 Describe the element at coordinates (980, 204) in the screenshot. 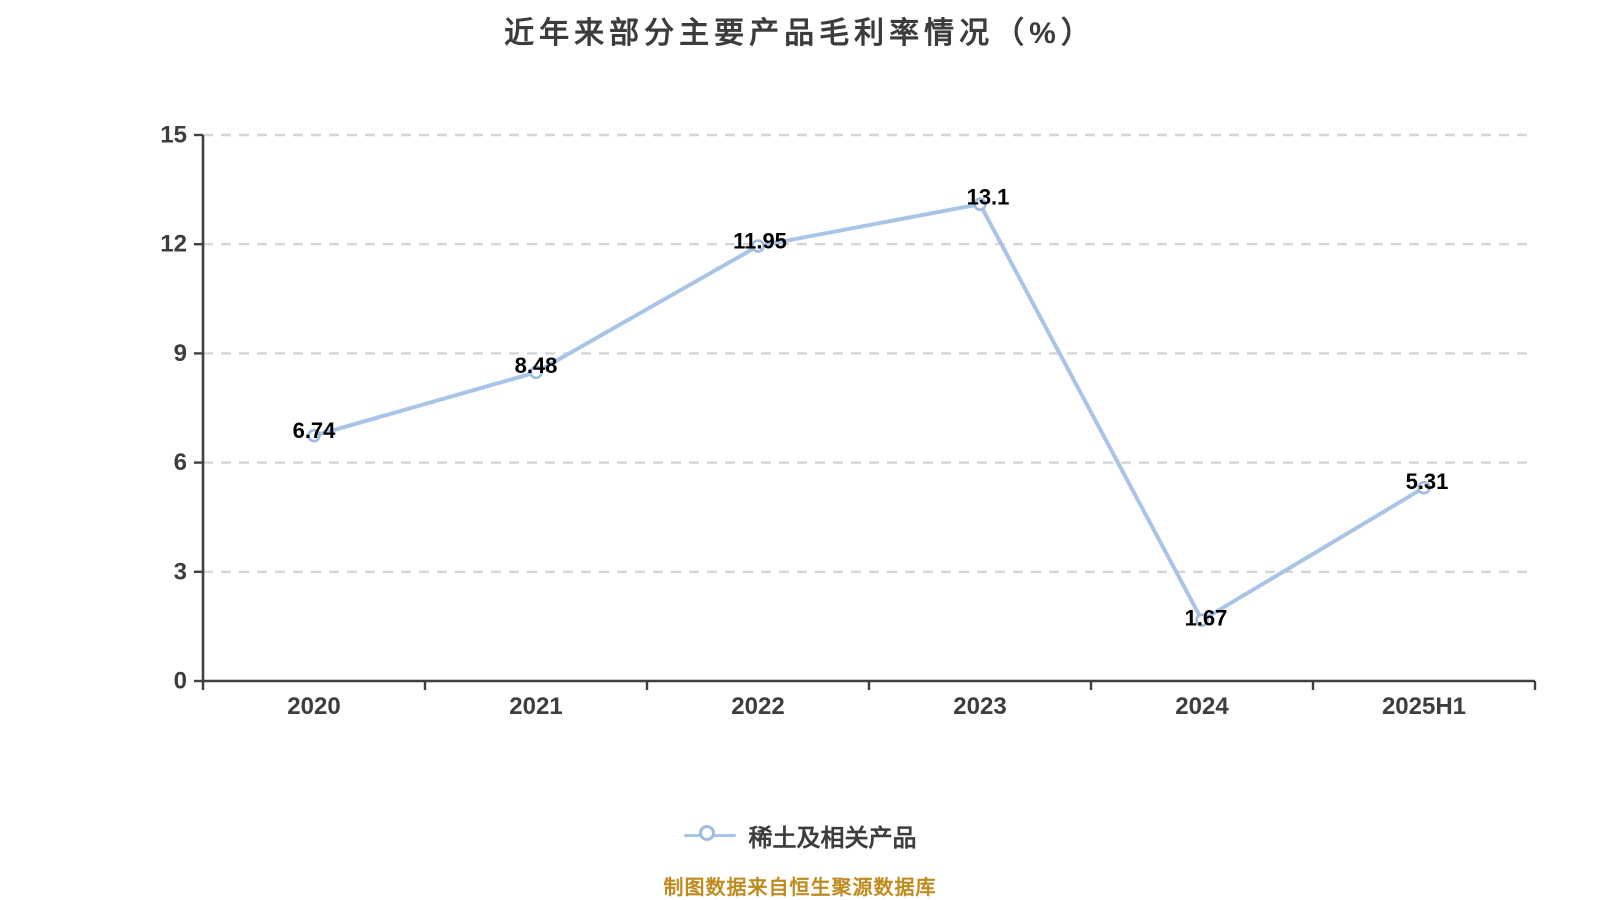

I see `data-point-2023` at that location.